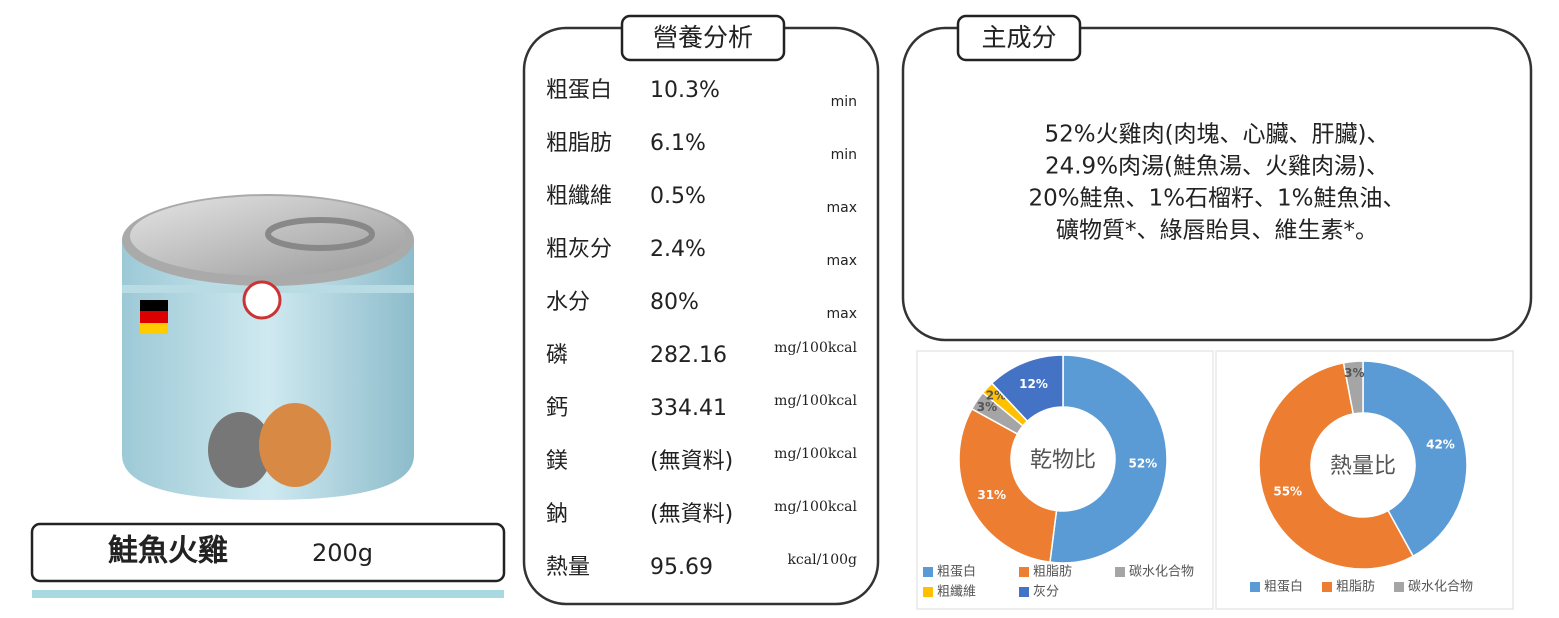  I want to click on product-image, so click(268, 347).